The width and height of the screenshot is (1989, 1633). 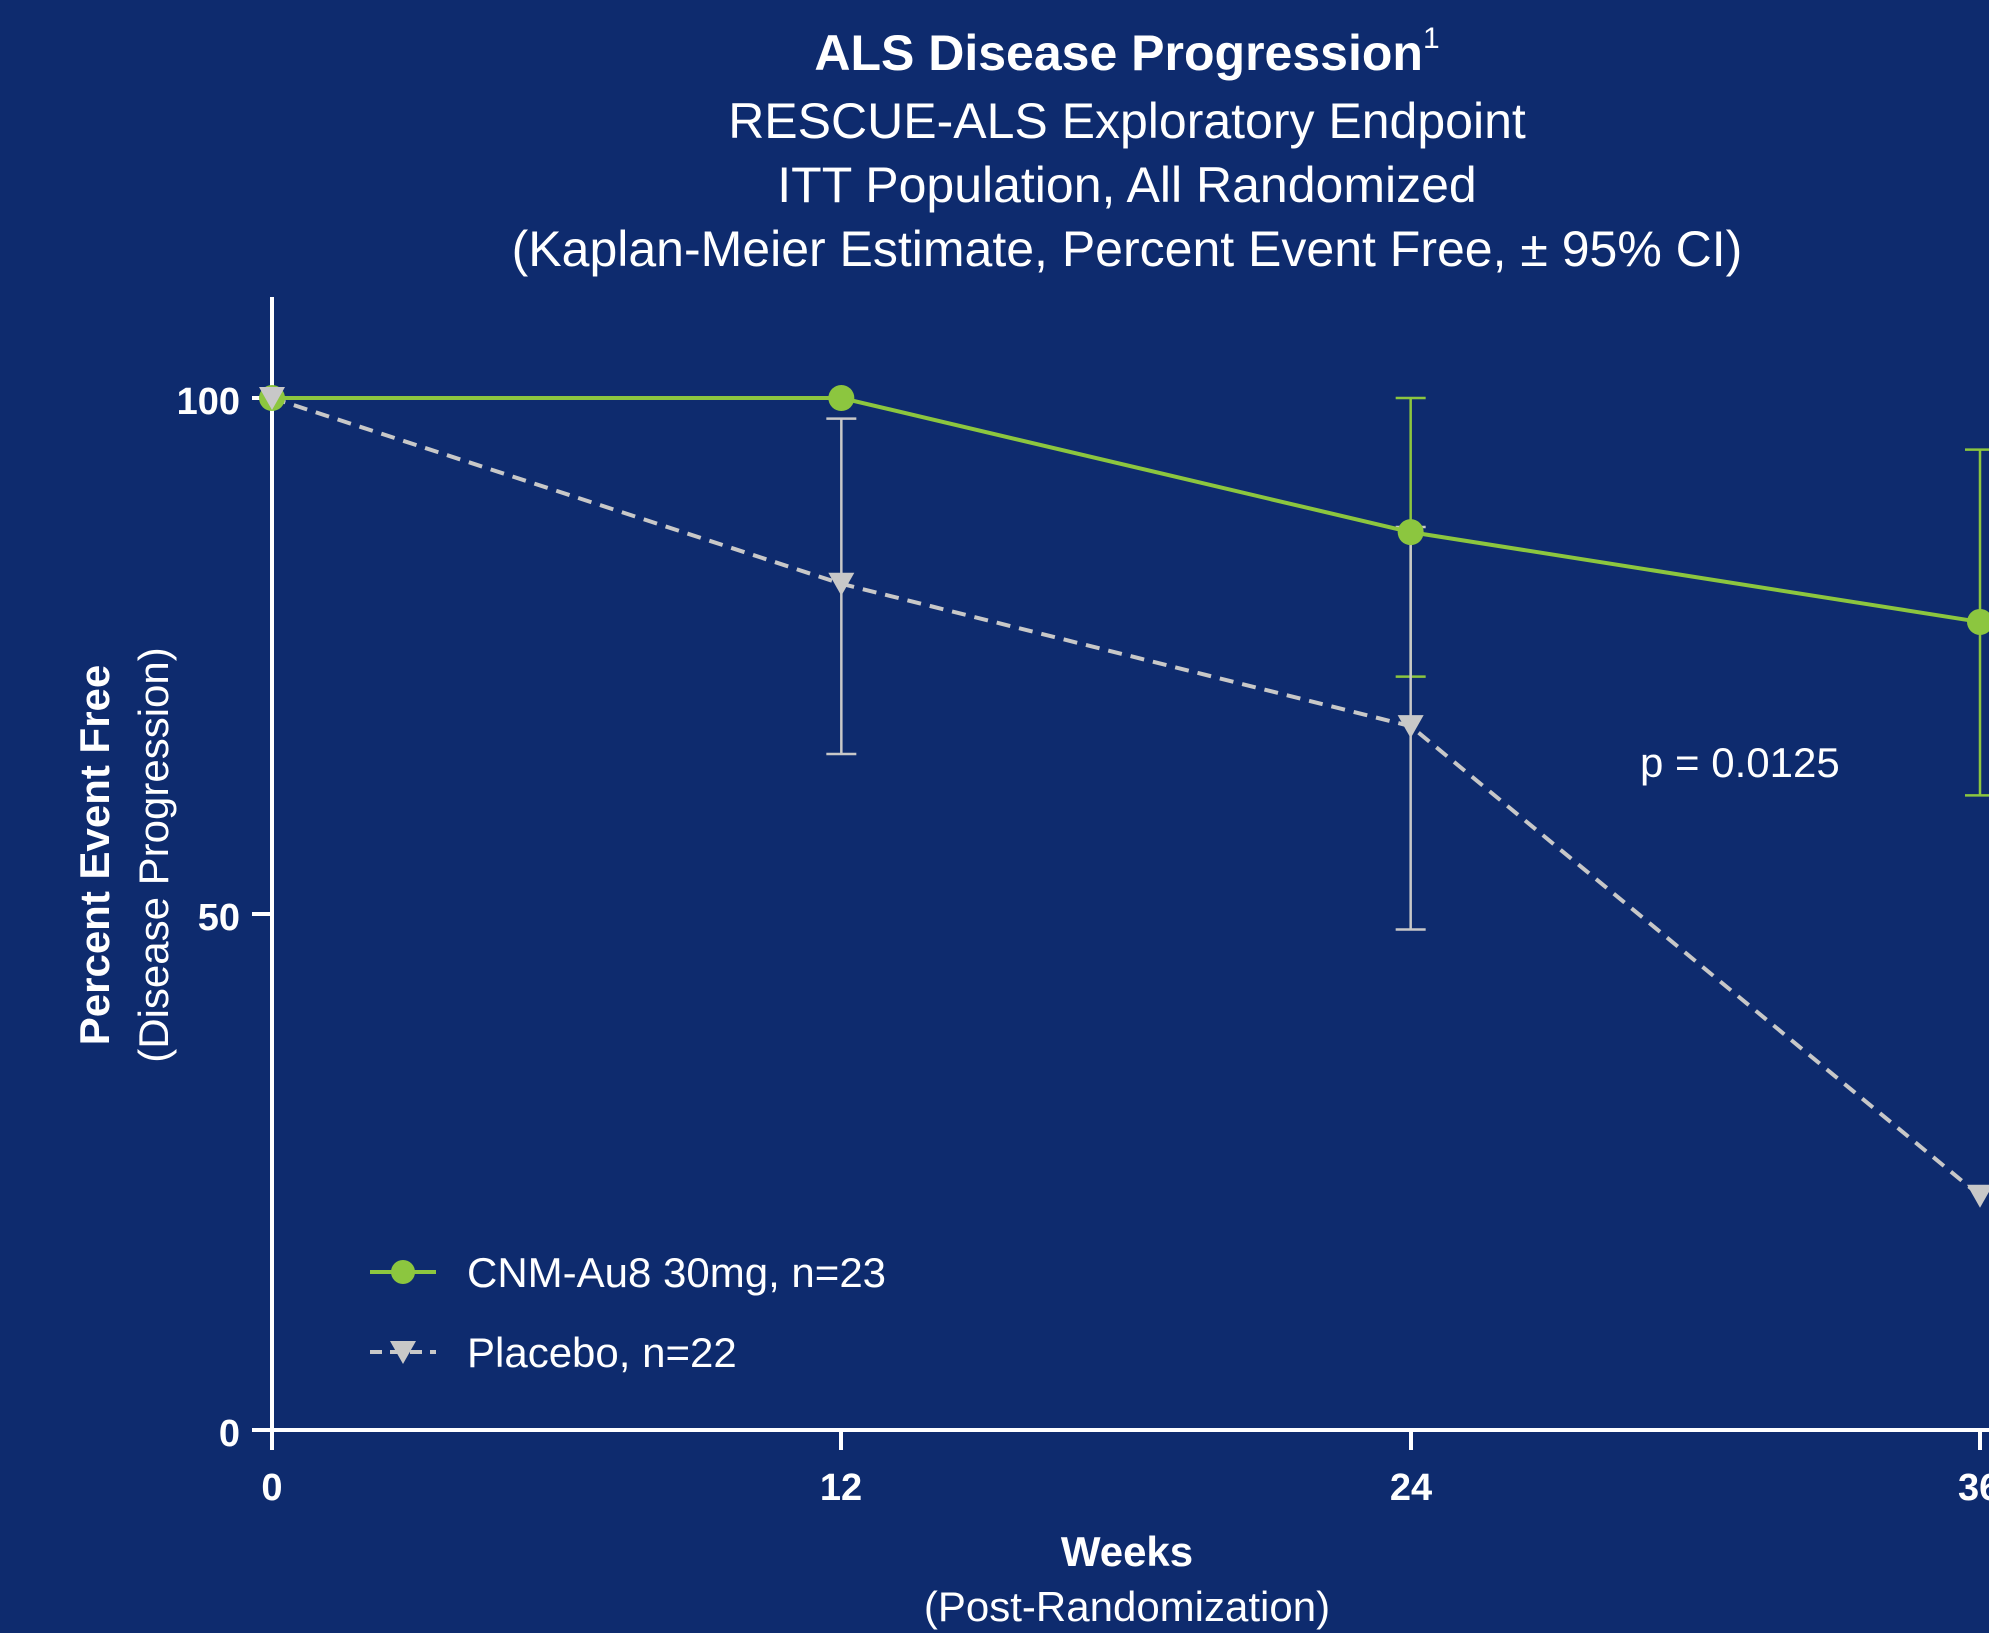 I want to click on legend-item-treatment: CNM-Au8 30mg, n=23, so click(x=628, y=1272).